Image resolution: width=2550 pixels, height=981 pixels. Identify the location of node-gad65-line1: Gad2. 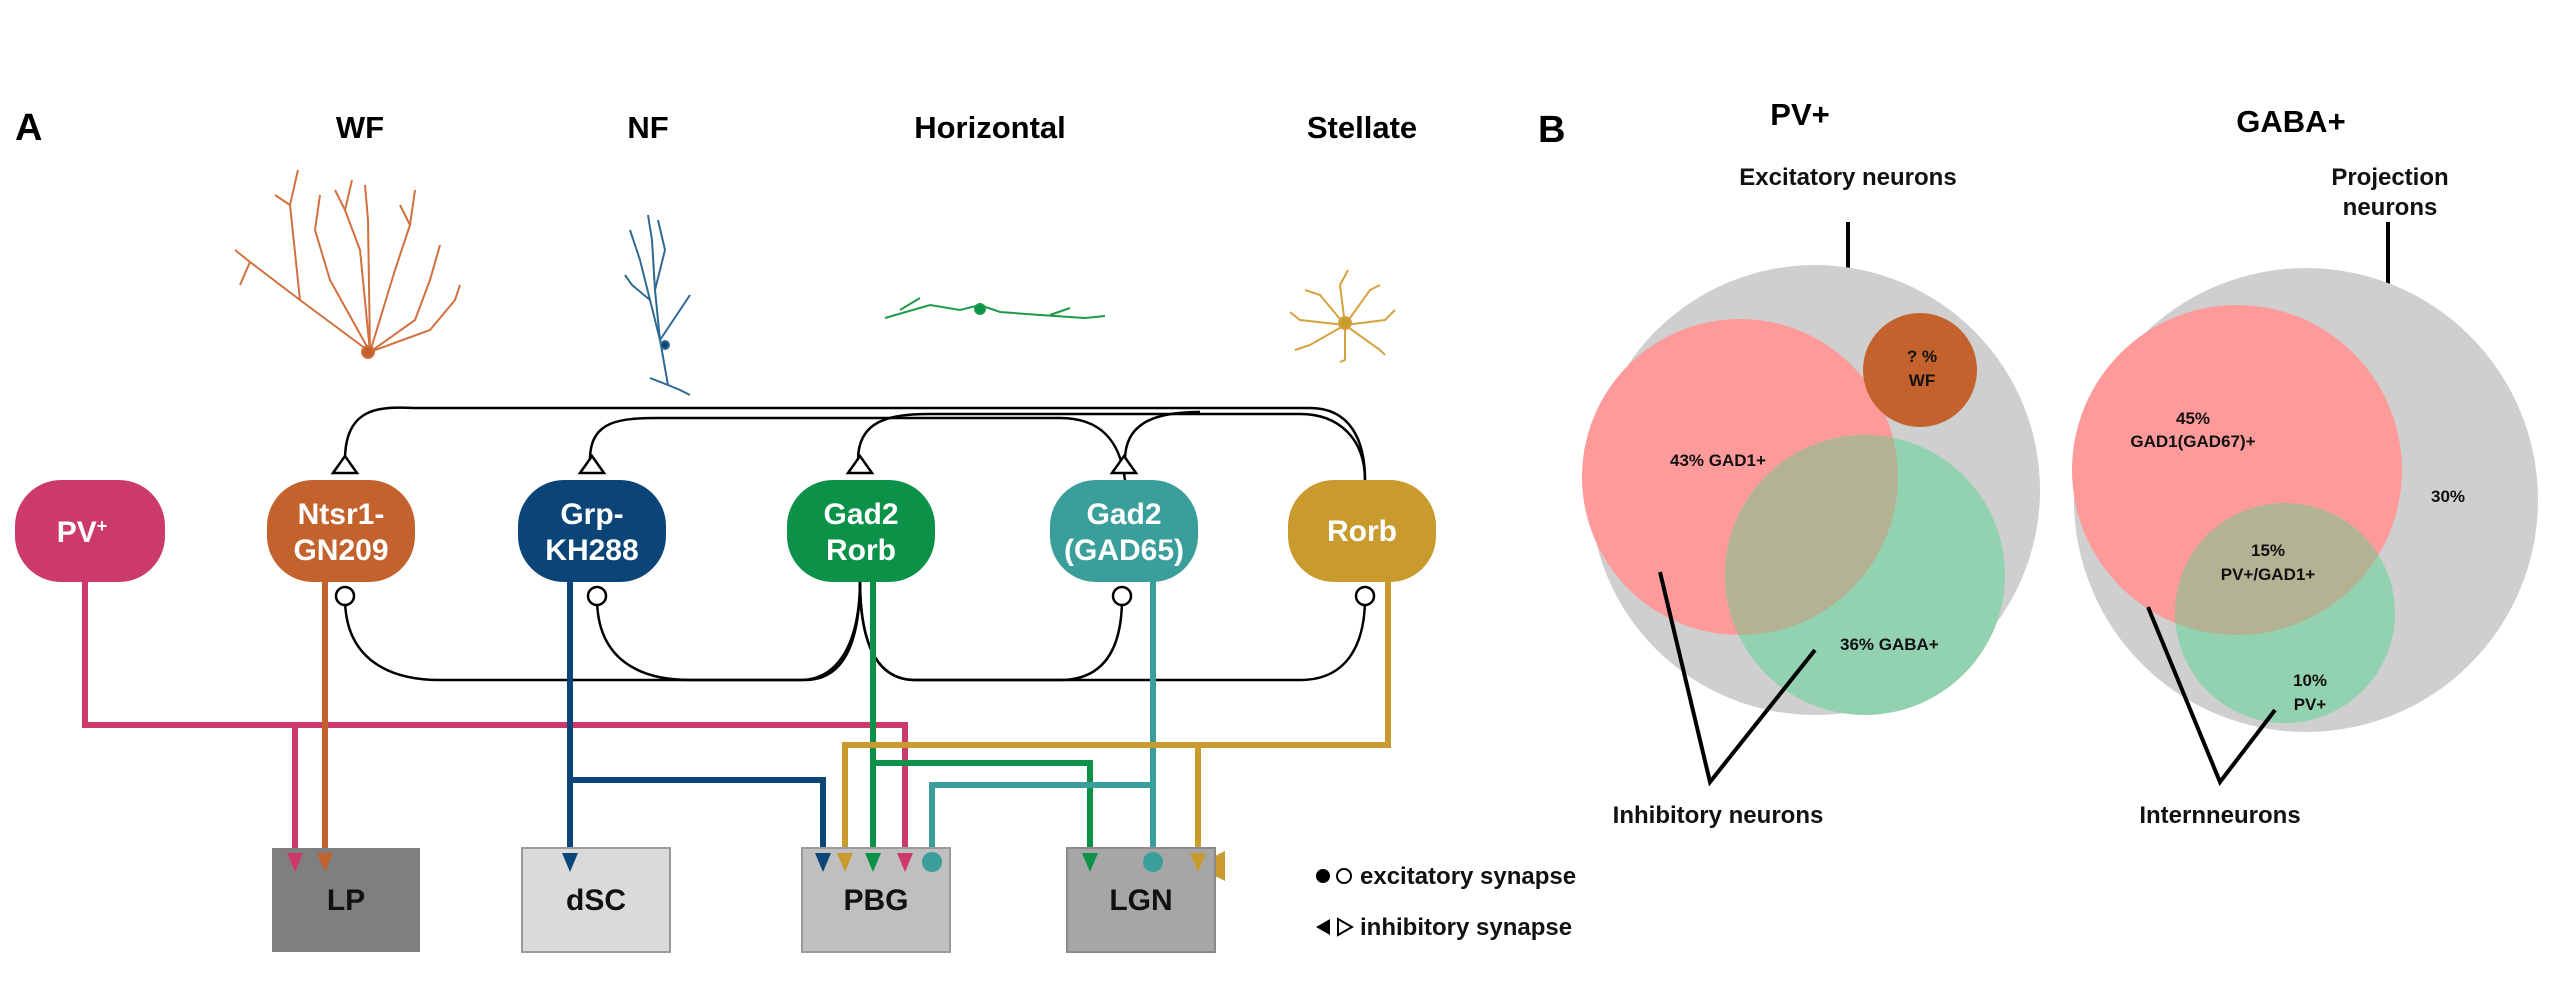
(1123, 514).